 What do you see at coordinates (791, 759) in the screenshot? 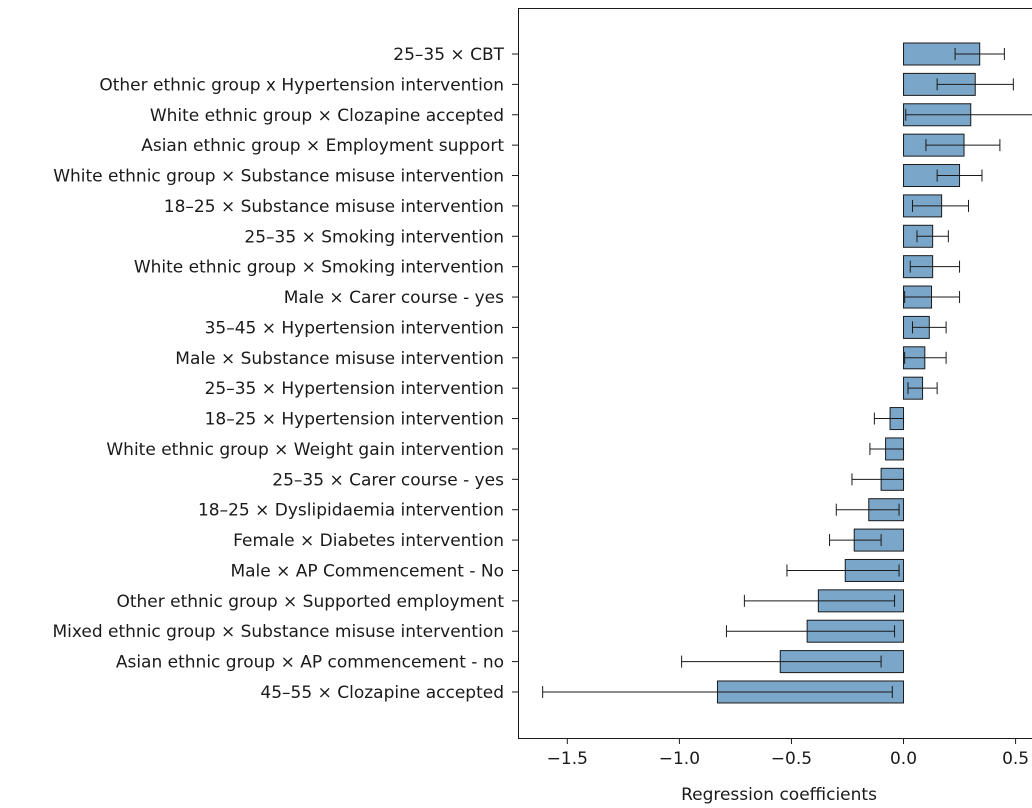
I see `x-tick-label: −0.5` at bounding box center [791, 759].